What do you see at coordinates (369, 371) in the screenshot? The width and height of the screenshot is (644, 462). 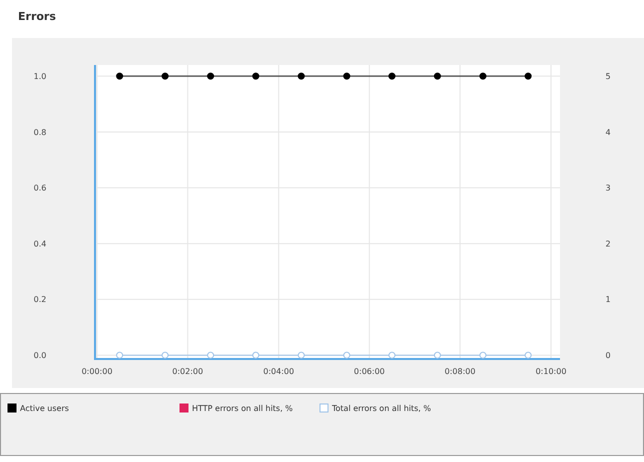 I see `x-tick-label: 0:06:00` at bounding box center [369, 371].